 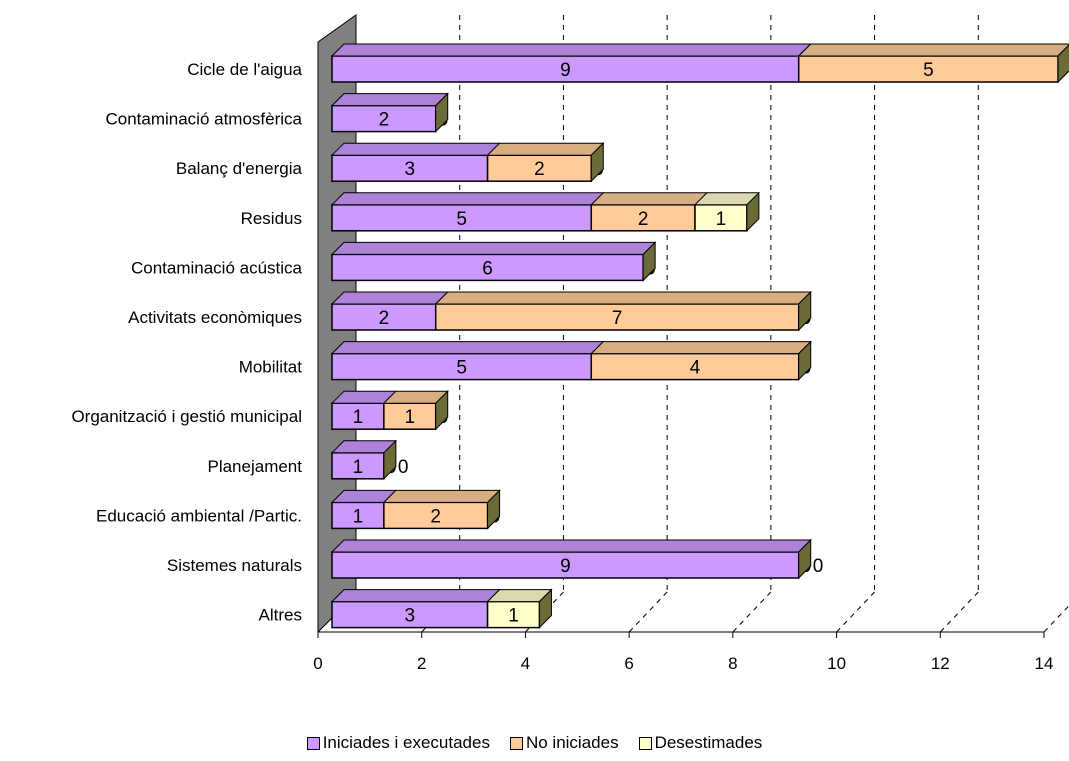 I want to click on category-label-contaminacio-acustica: Contaminació acústica, so click(x=217, y=267).